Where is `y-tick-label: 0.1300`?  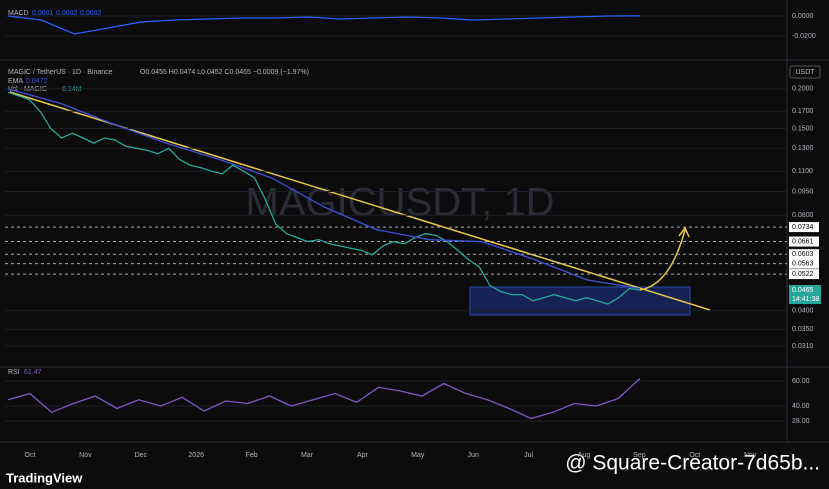
y-tick-label: 0.1300 is located at coordinates (803, 148).